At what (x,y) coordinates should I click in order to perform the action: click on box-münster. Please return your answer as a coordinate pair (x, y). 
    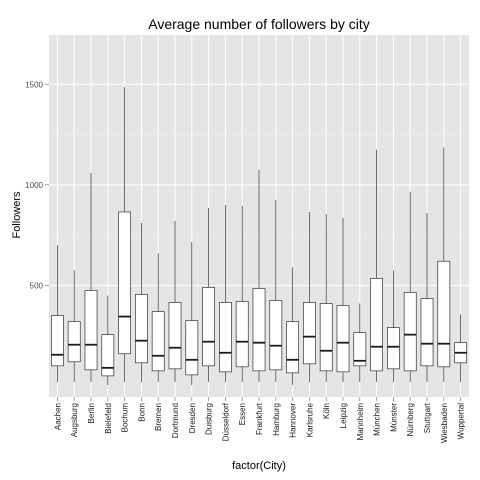
    Looking at the image, I should click on (393, 326).